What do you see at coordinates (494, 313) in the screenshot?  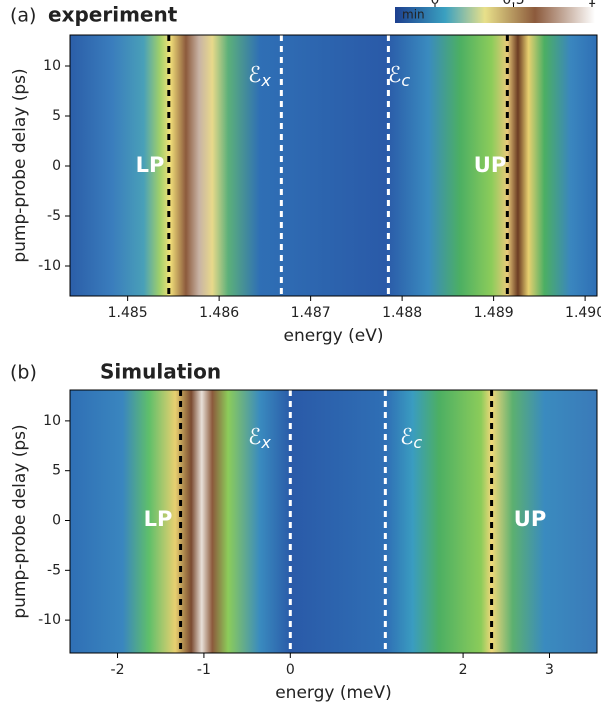 I see `x-tick-label: 1.489` at bounding box center [494, 313].